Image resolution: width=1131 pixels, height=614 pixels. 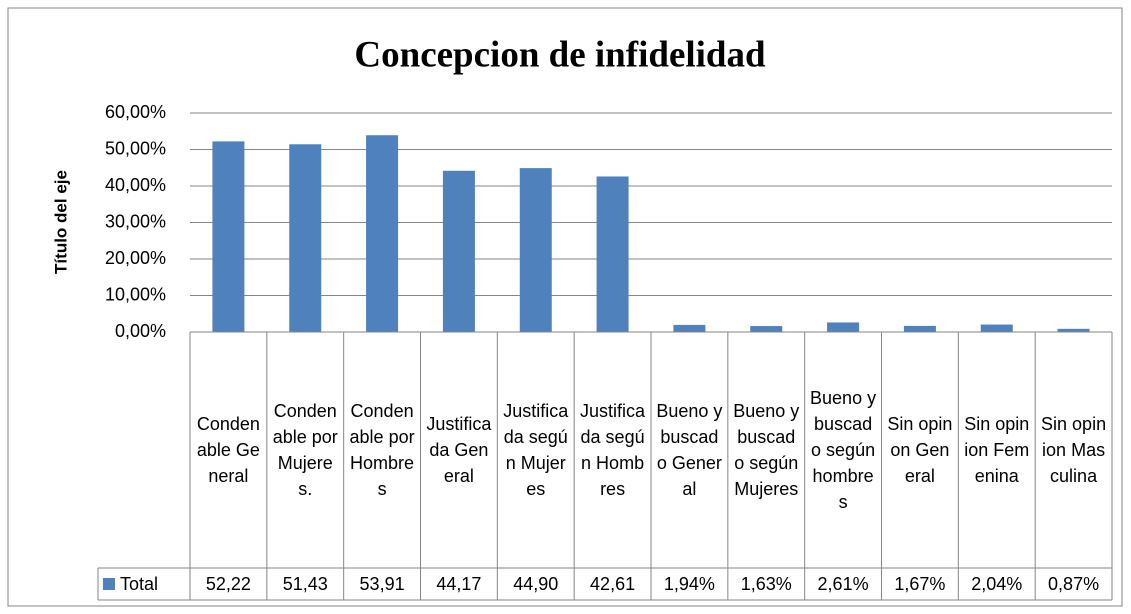 What do you see at coordinates (60, 222) in the screenshot?
I see `y-axis-title: Título del eje` at bounding box center [60, 222].